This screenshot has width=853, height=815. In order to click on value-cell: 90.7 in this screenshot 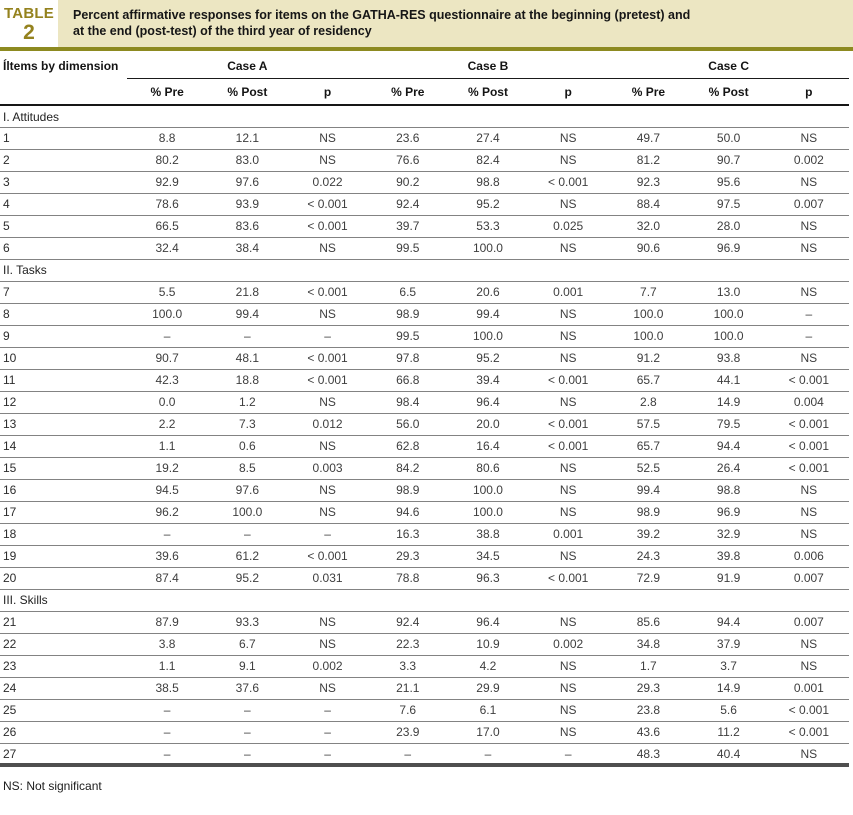, I will do `click(167, 358)`.